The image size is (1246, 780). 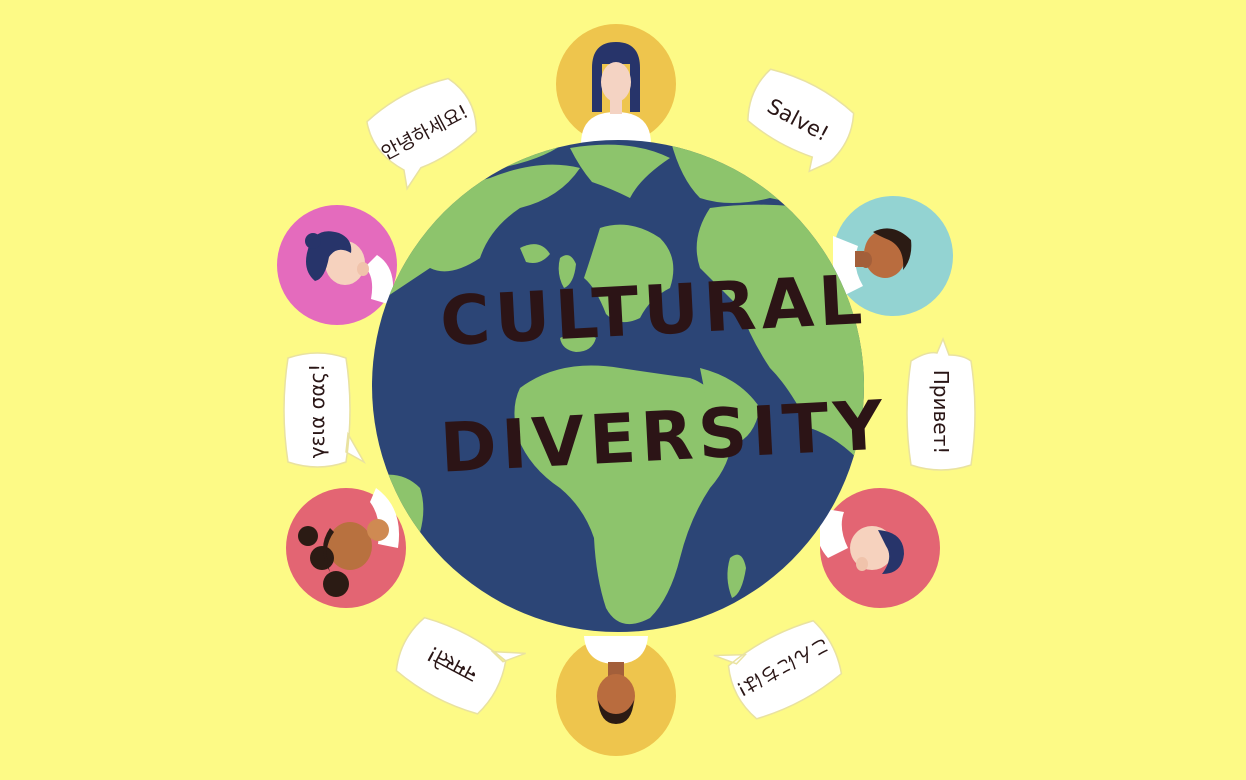 What do you see at coordinates (616, 84) in the screenshot?
I see `avatar-top` at bounding box center [616, 84].